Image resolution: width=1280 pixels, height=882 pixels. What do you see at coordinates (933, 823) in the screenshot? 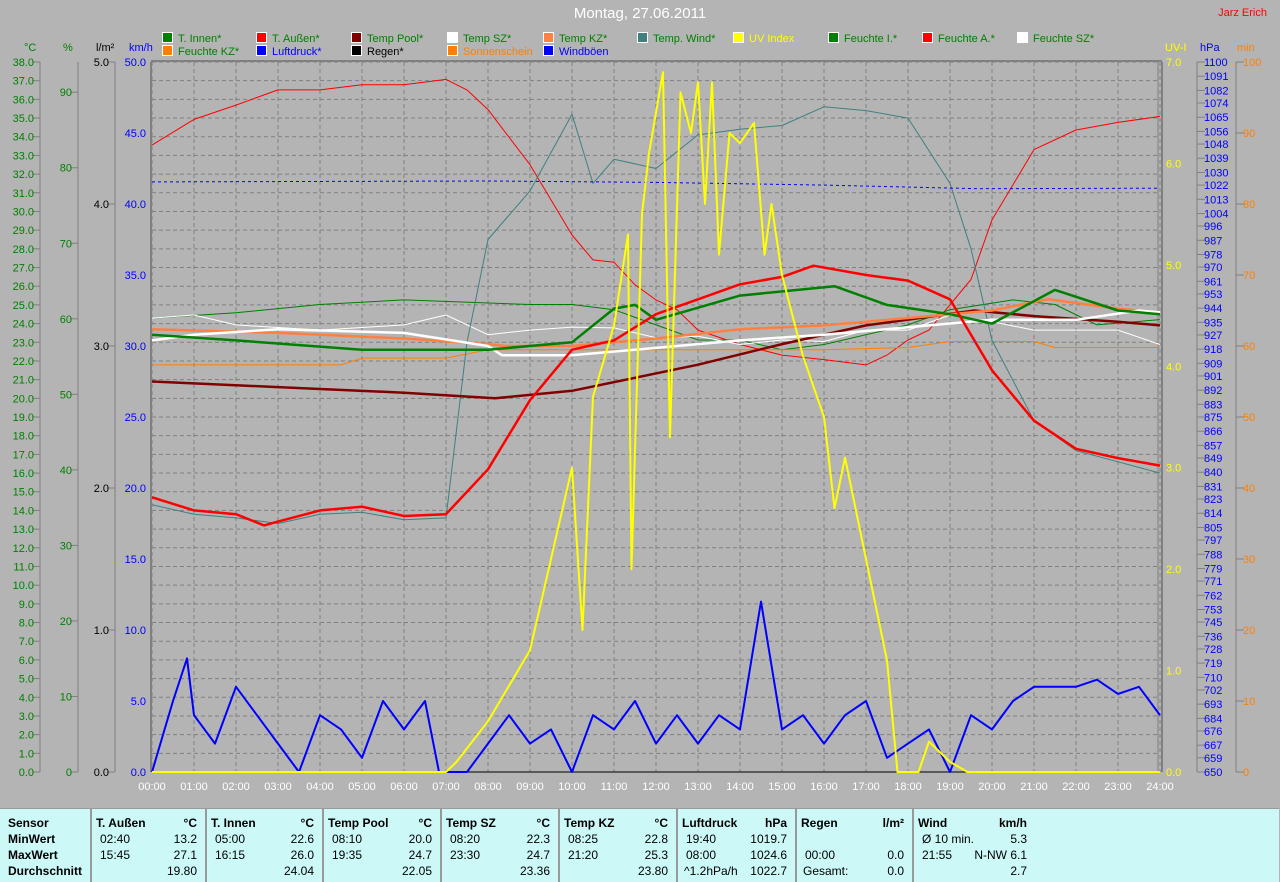
I see `column-header: Wind` at bounding box center [933, 823].